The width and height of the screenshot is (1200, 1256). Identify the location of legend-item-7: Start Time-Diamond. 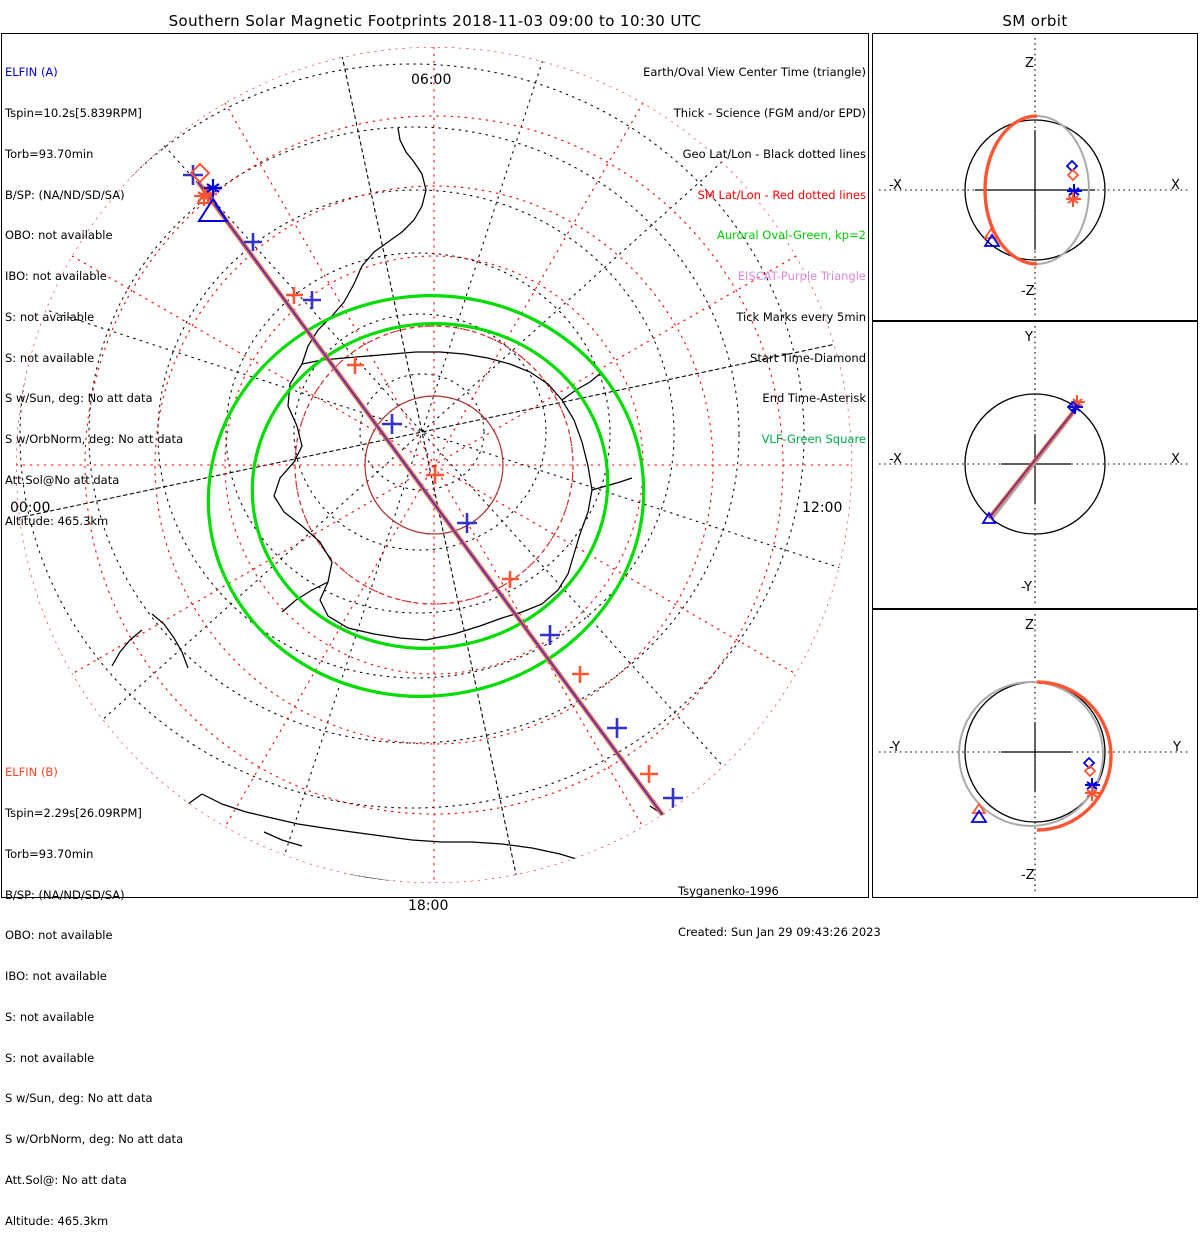
(808, 357).